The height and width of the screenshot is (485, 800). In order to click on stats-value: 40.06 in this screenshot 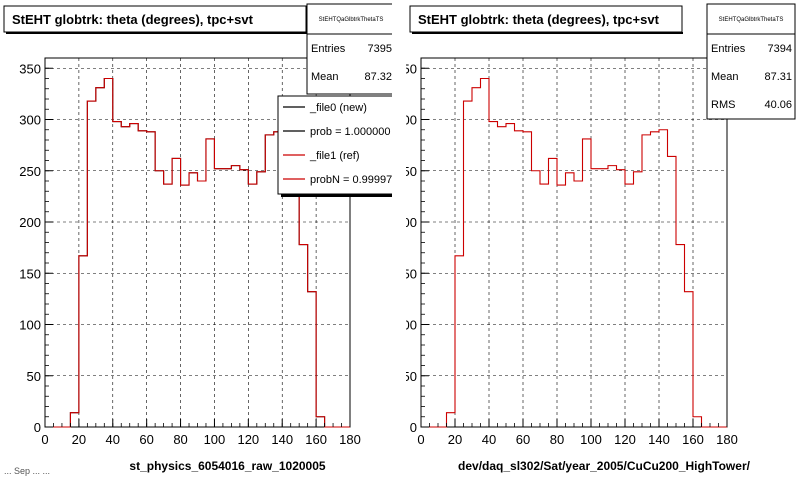, I will do `click(778, 105)`.